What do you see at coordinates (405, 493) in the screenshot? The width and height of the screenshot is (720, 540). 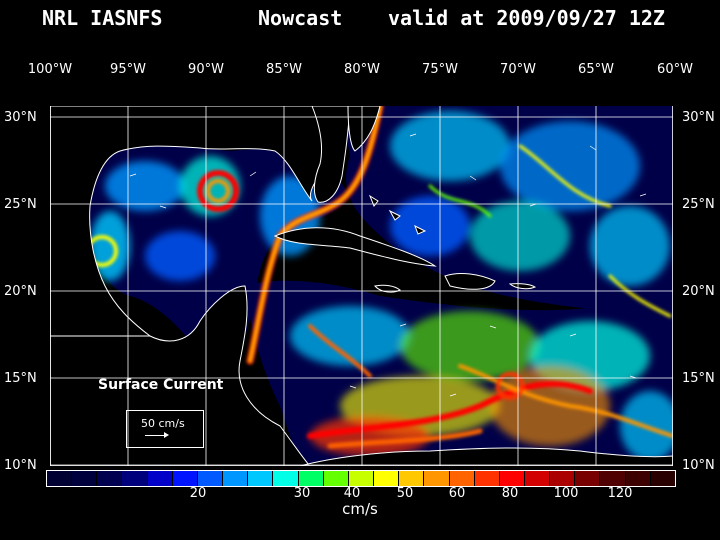 I see `legend-tick: 50` at bounding box center [405, 493].